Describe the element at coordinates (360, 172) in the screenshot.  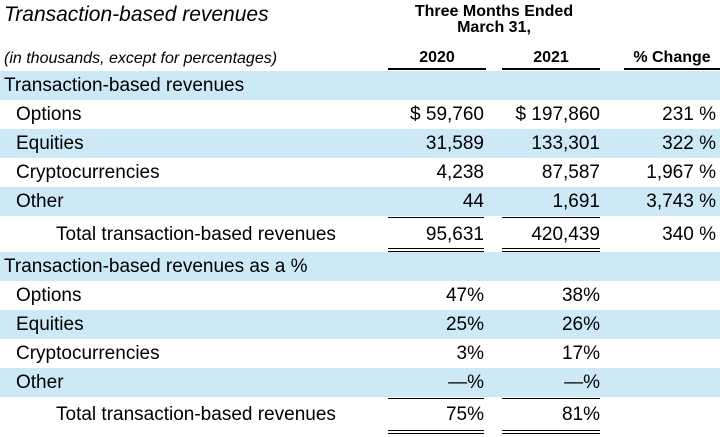
I see `table-row: Cryptocurrencies 4,238 87,587 1,967 %` at that location.